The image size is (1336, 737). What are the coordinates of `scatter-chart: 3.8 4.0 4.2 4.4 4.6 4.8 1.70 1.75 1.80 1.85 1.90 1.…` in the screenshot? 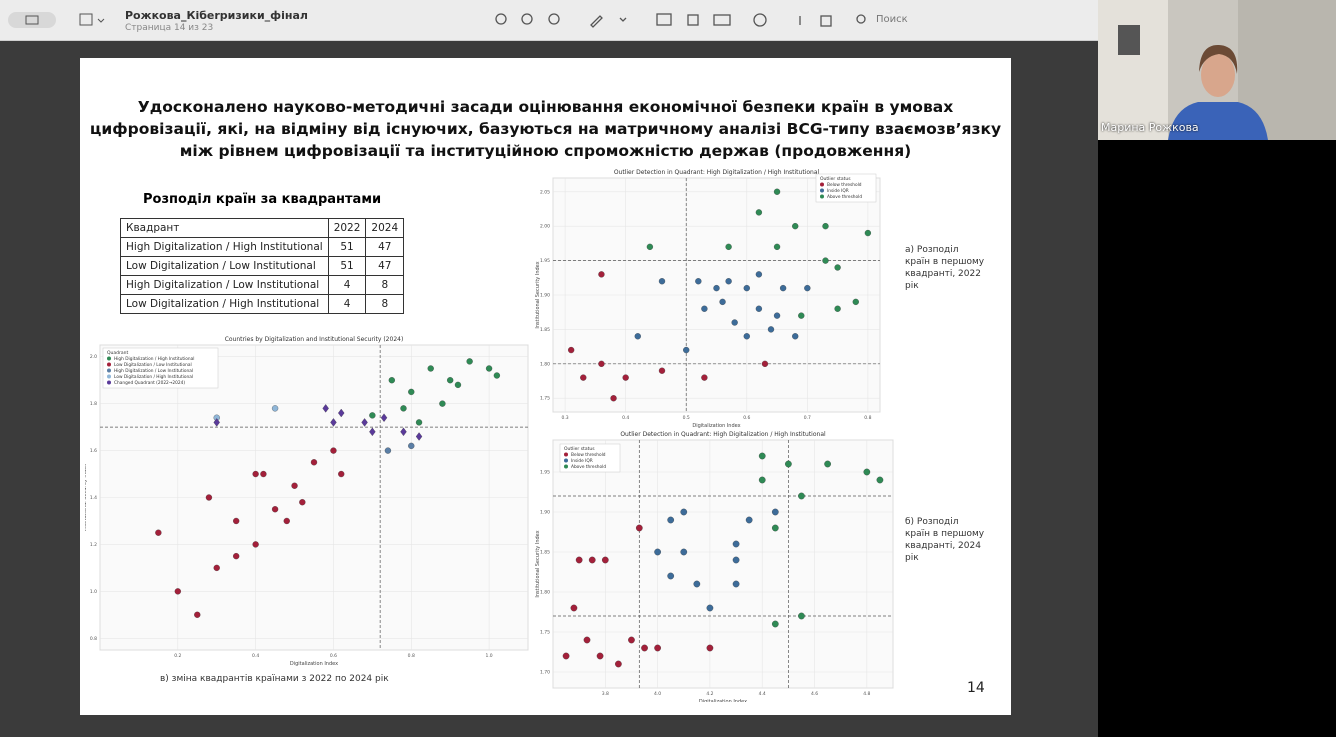 It's located at (714, 566).